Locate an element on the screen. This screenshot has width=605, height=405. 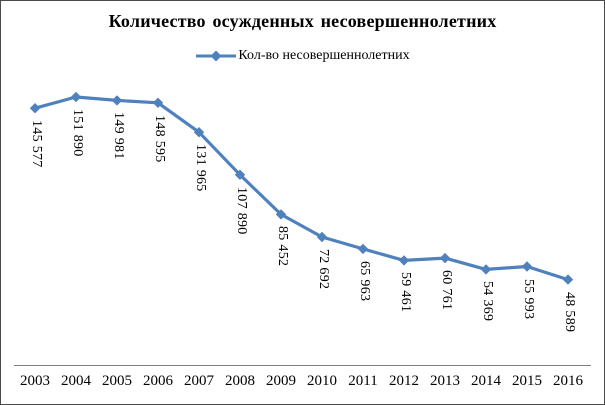
x-axis-tick-label: 2009 is located at coordinates (281, 381).